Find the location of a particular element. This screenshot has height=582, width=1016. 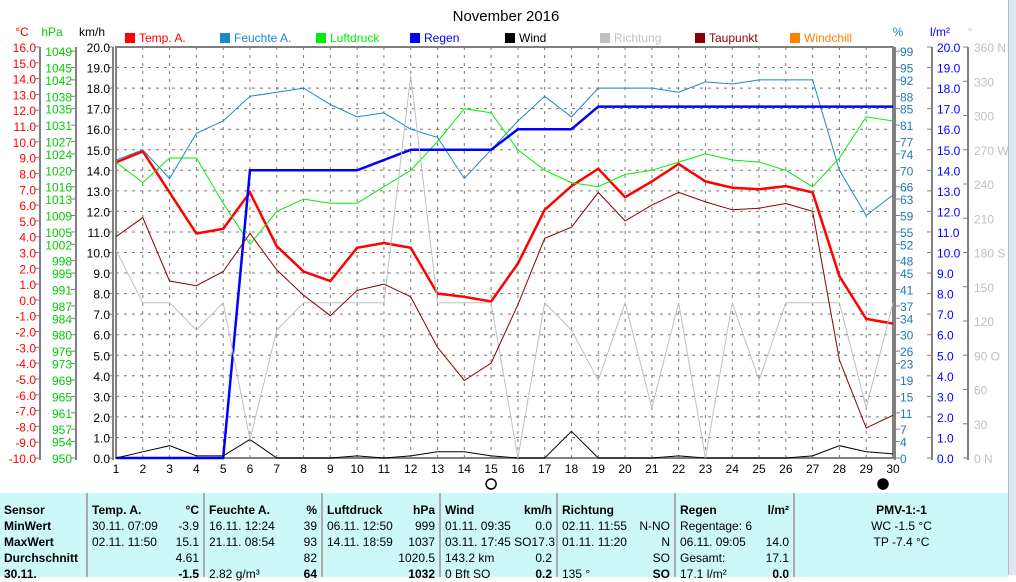

direction-tick-label: 60 is located at coordinates (981, 391).